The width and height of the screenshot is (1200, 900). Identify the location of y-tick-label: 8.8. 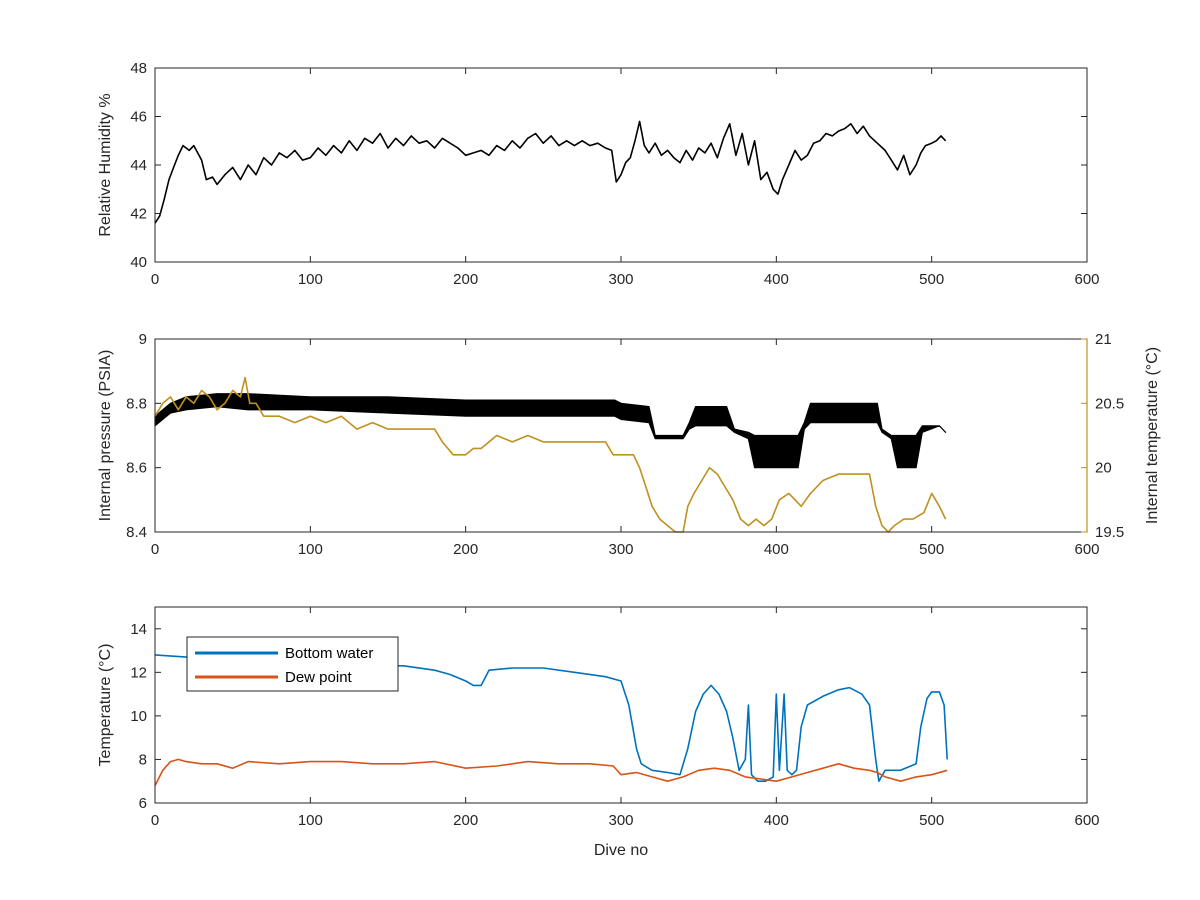
(136, 403).